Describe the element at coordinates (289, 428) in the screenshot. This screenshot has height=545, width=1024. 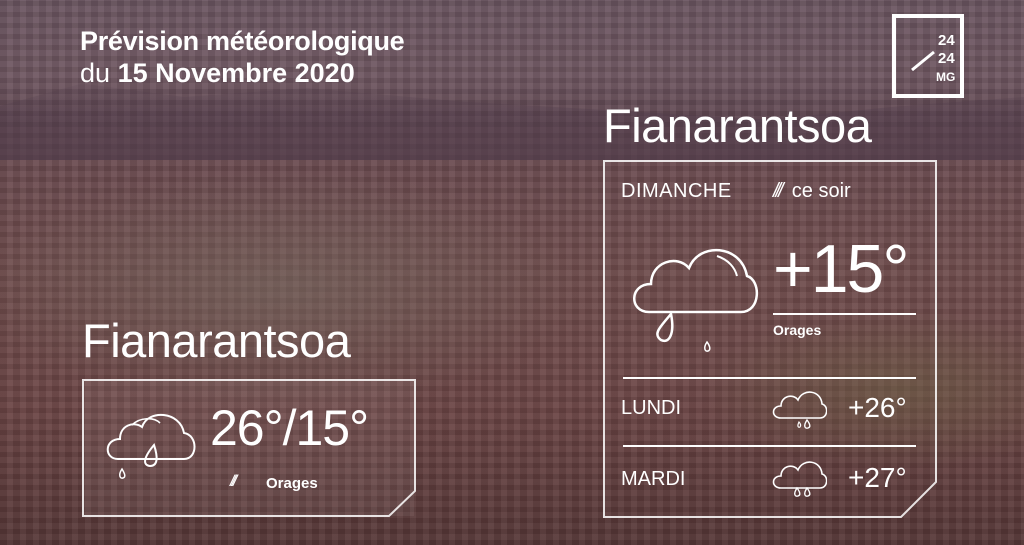
I see `today-temps: 26°/15°` at that location.